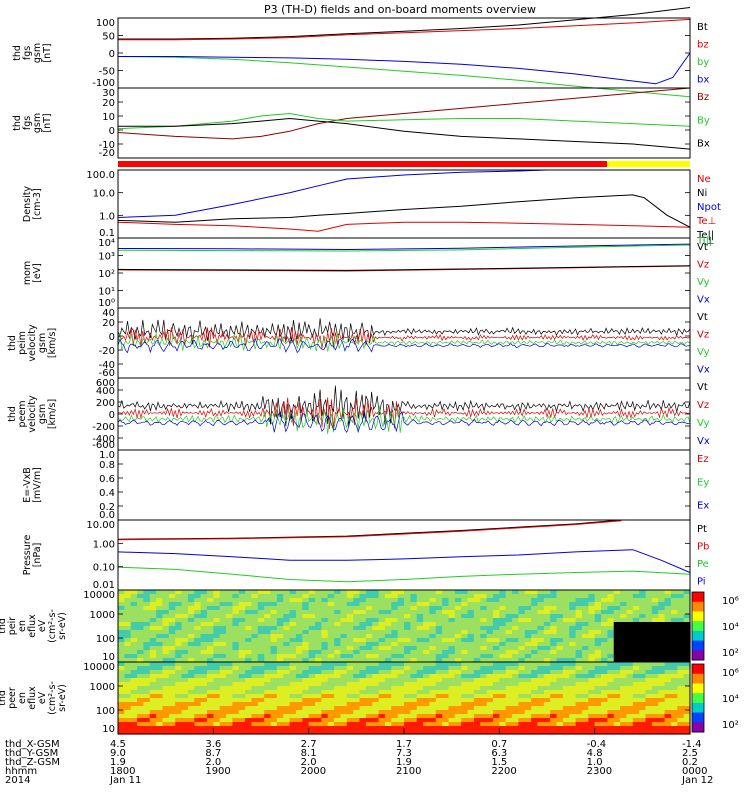 Image resolution: width=750 pixels, height=800 pixels. I want to click on y-axis-label: mom [eV], so click(32, 273).